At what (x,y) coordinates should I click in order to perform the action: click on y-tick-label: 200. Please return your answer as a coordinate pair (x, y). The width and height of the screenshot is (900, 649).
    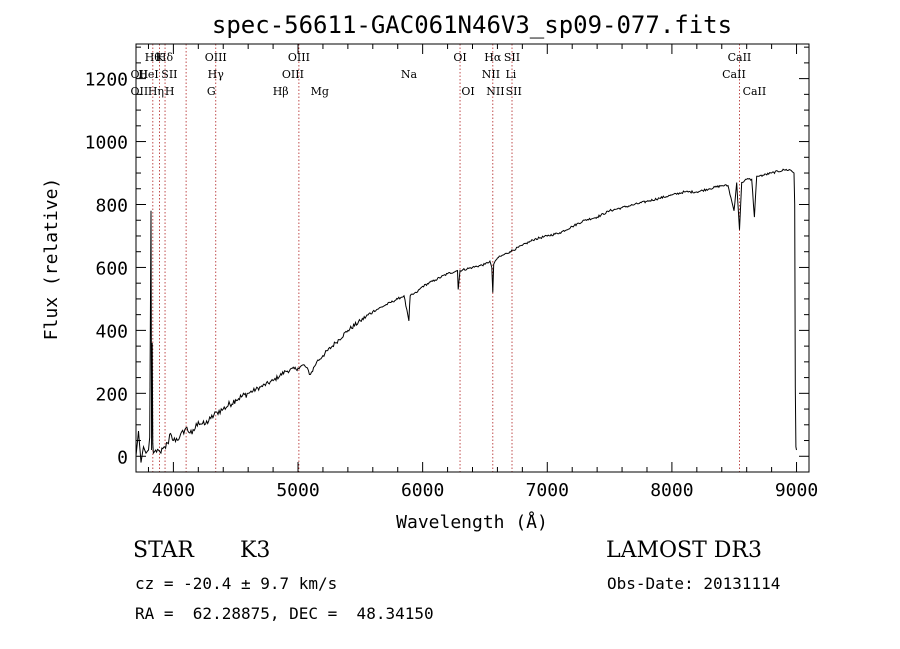
    Looking at the image, I should click on (111, 394).